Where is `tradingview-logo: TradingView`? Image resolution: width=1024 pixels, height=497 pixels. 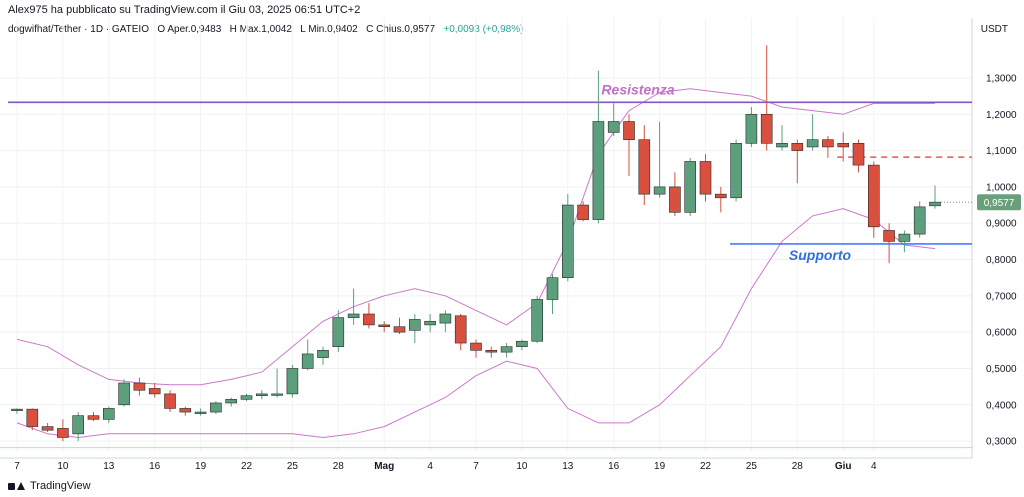
tradingview-logo: TradingView is located at coordinates (49, 486).